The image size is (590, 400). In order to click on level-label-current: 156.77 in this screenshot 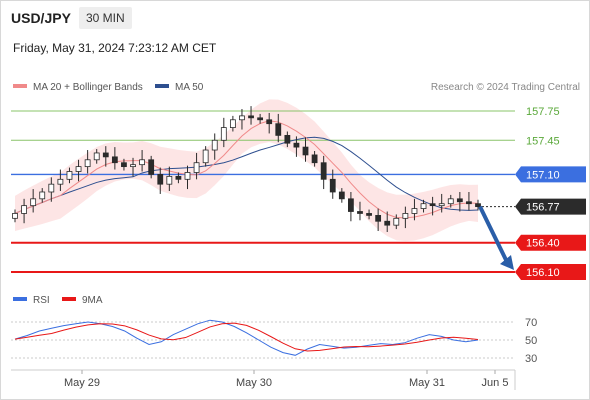, I will do `click(543, 208)`.